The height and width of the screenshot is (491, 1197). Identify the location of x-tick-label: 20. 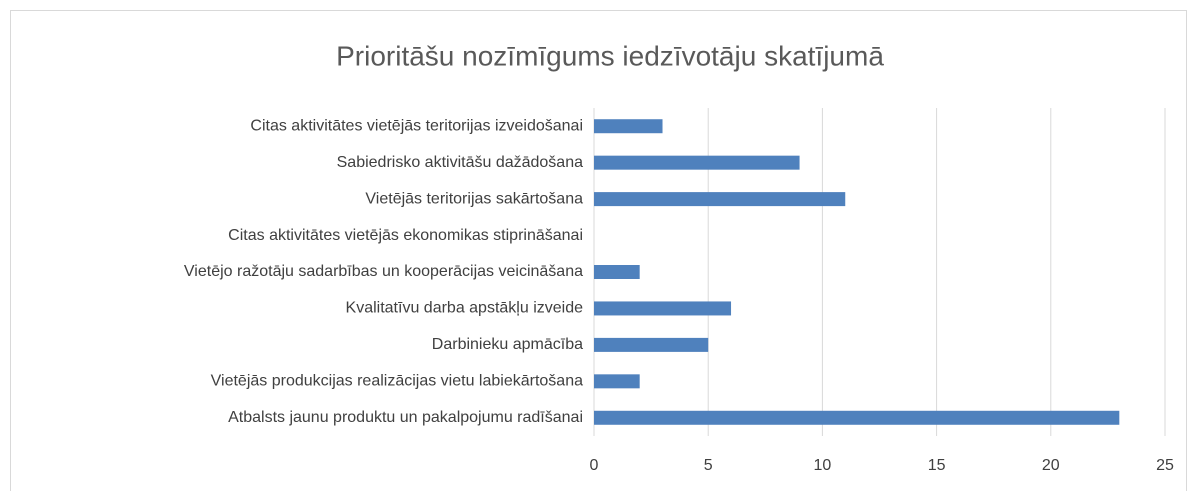
(1051, 465).